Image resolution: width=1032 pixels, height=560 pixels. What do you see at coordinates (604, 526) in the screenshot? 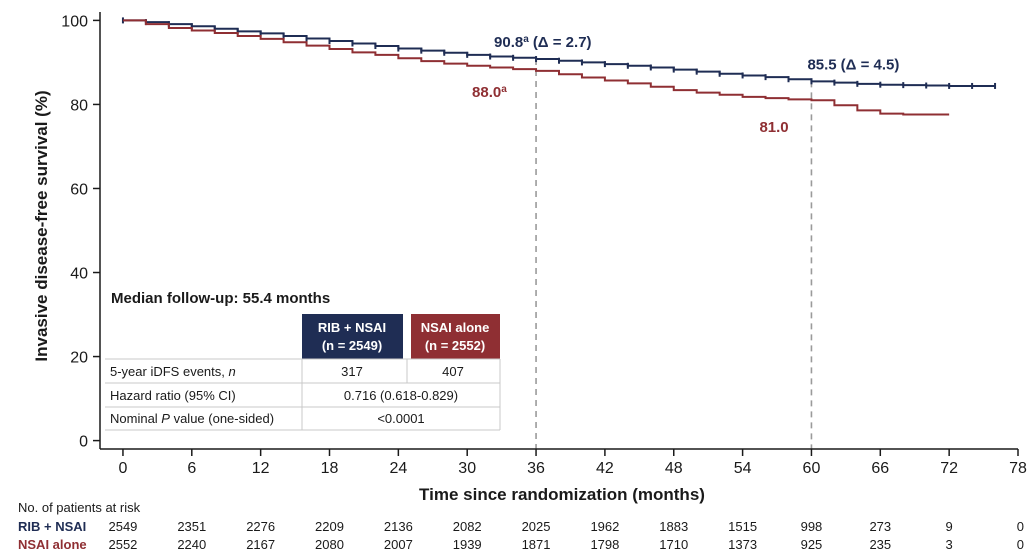
I see `risk-value: 1962` at bounding box center [604, 526].